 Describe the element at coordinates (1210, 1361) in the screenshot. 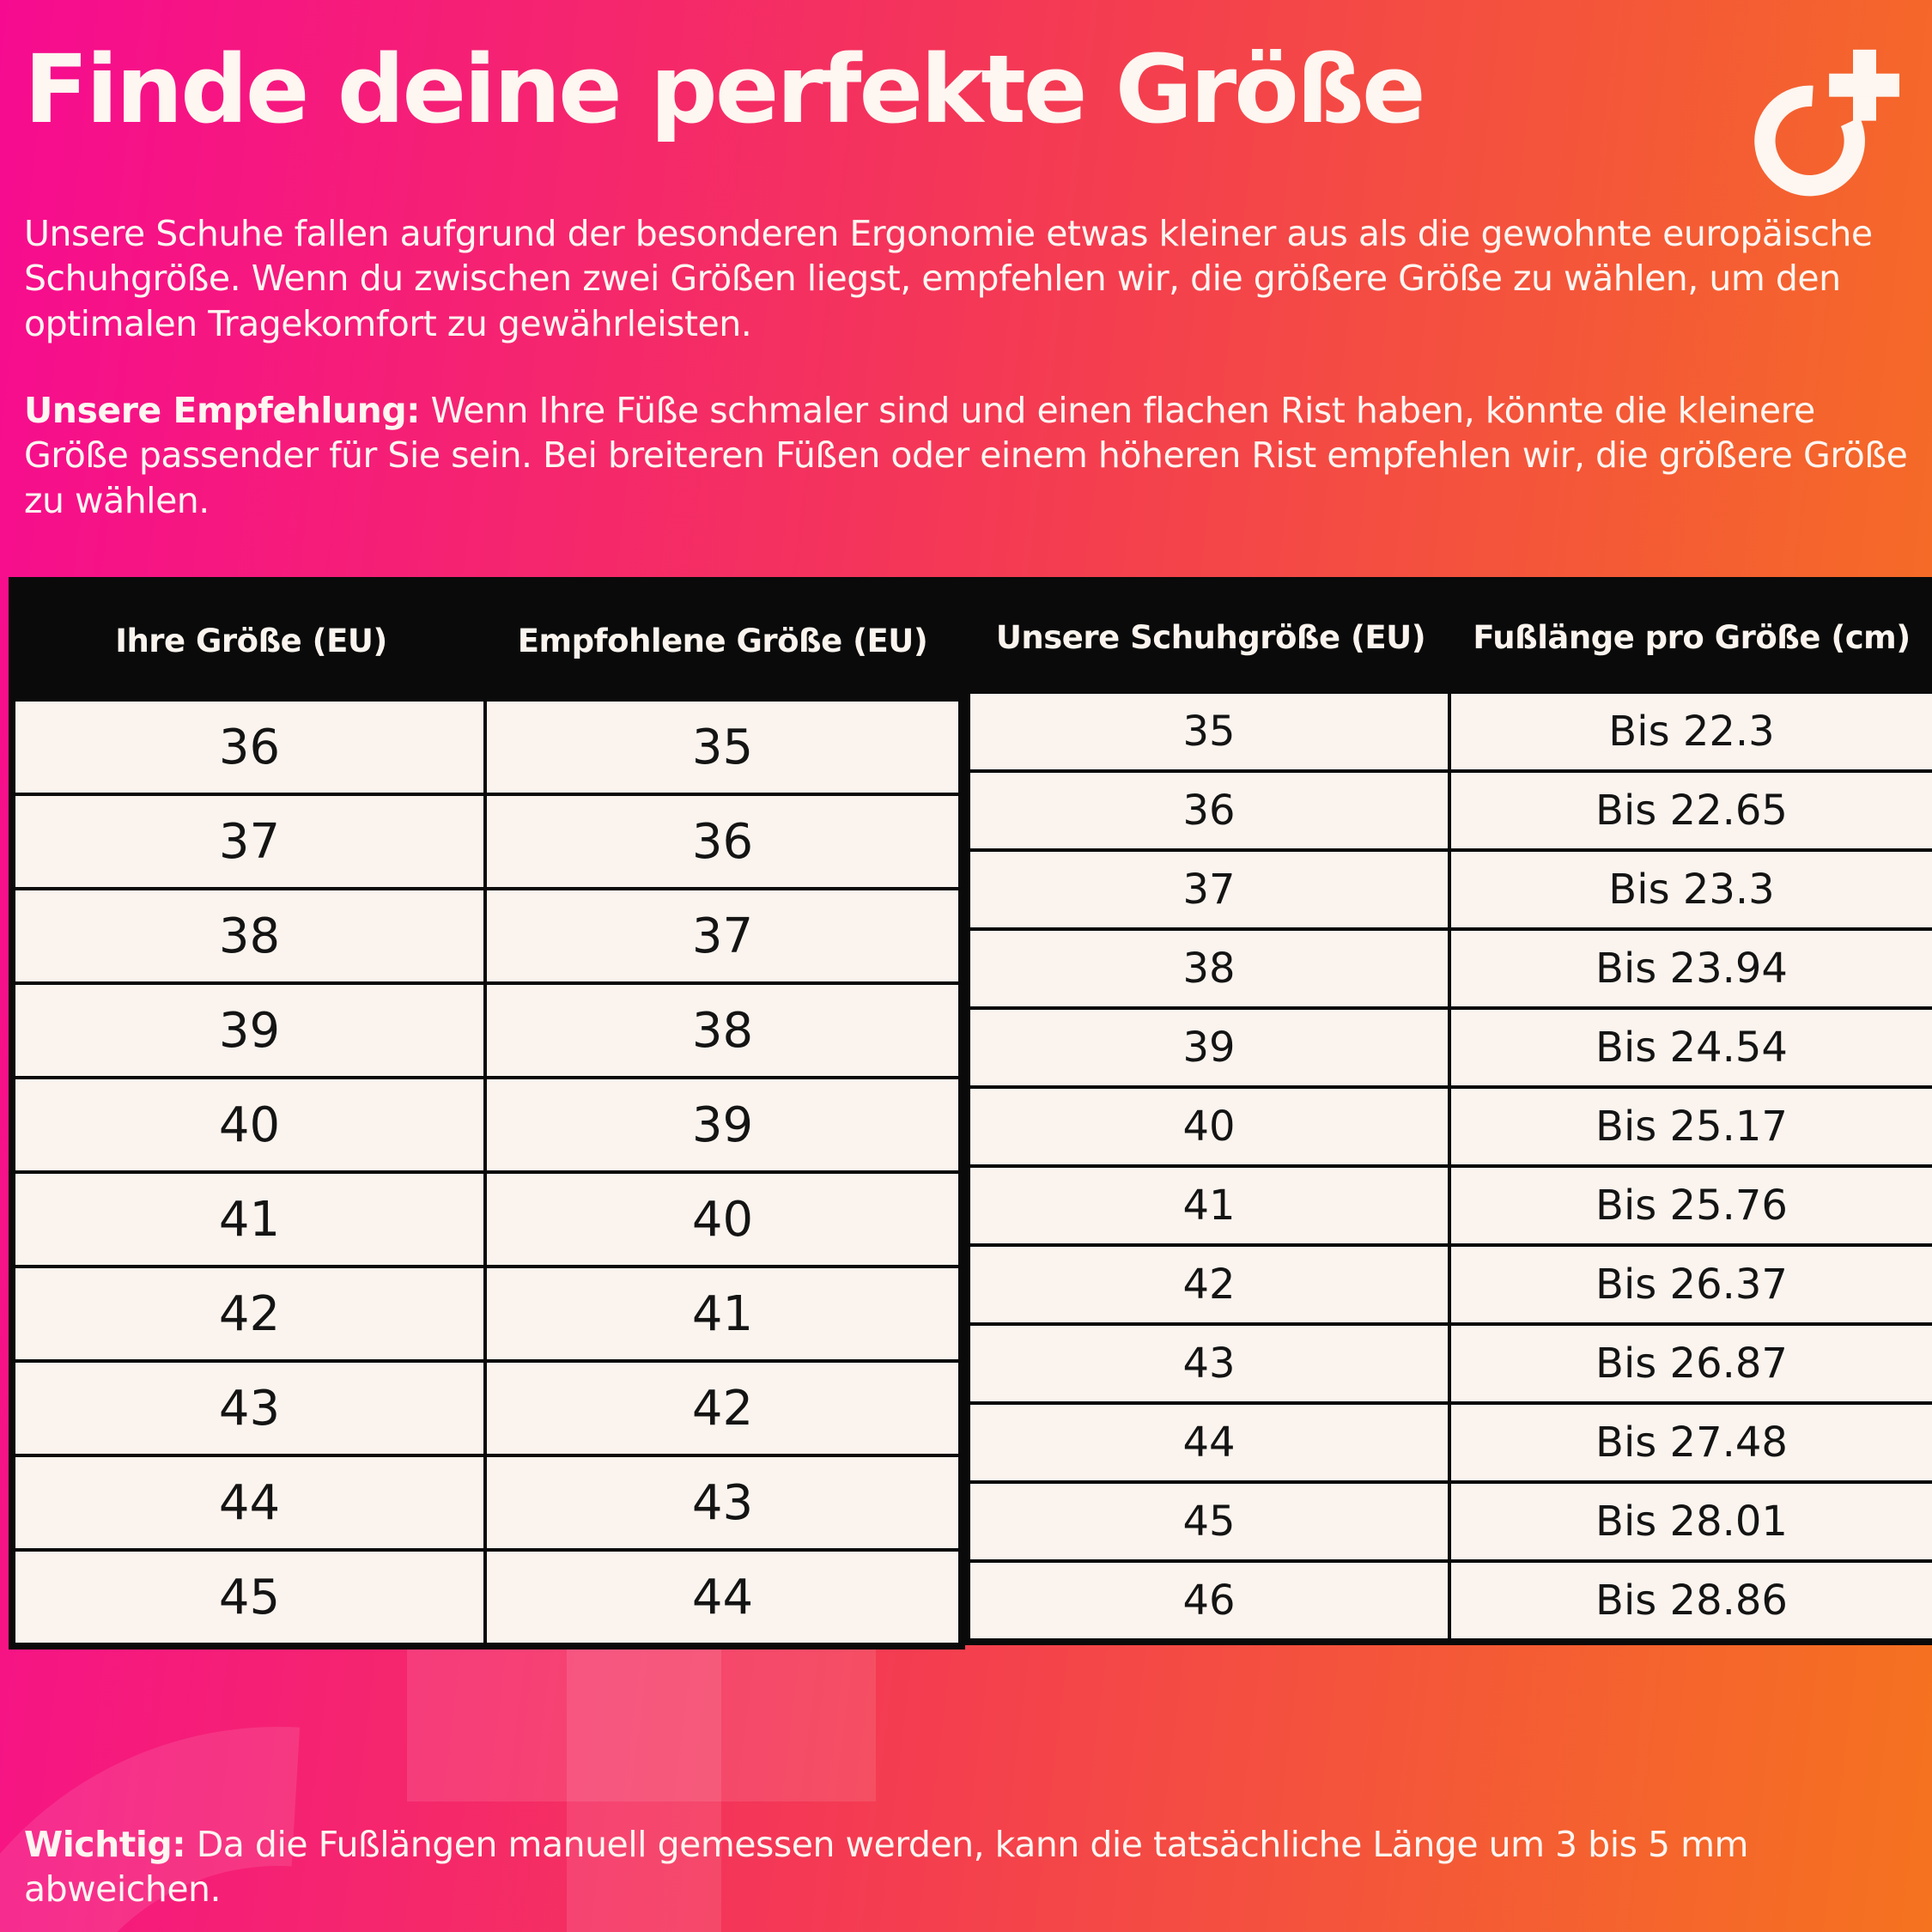

I see `table-cell-shoe-size: 43` at that location.